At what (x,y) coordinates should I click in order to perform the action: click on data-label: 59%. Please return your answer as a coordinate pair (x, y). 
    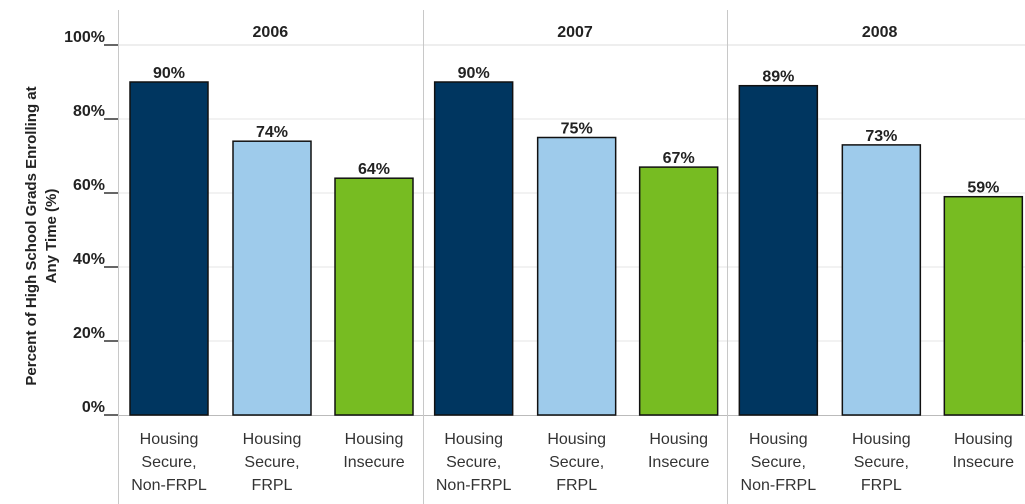
    Looking at the image, I should click on (983, 188).